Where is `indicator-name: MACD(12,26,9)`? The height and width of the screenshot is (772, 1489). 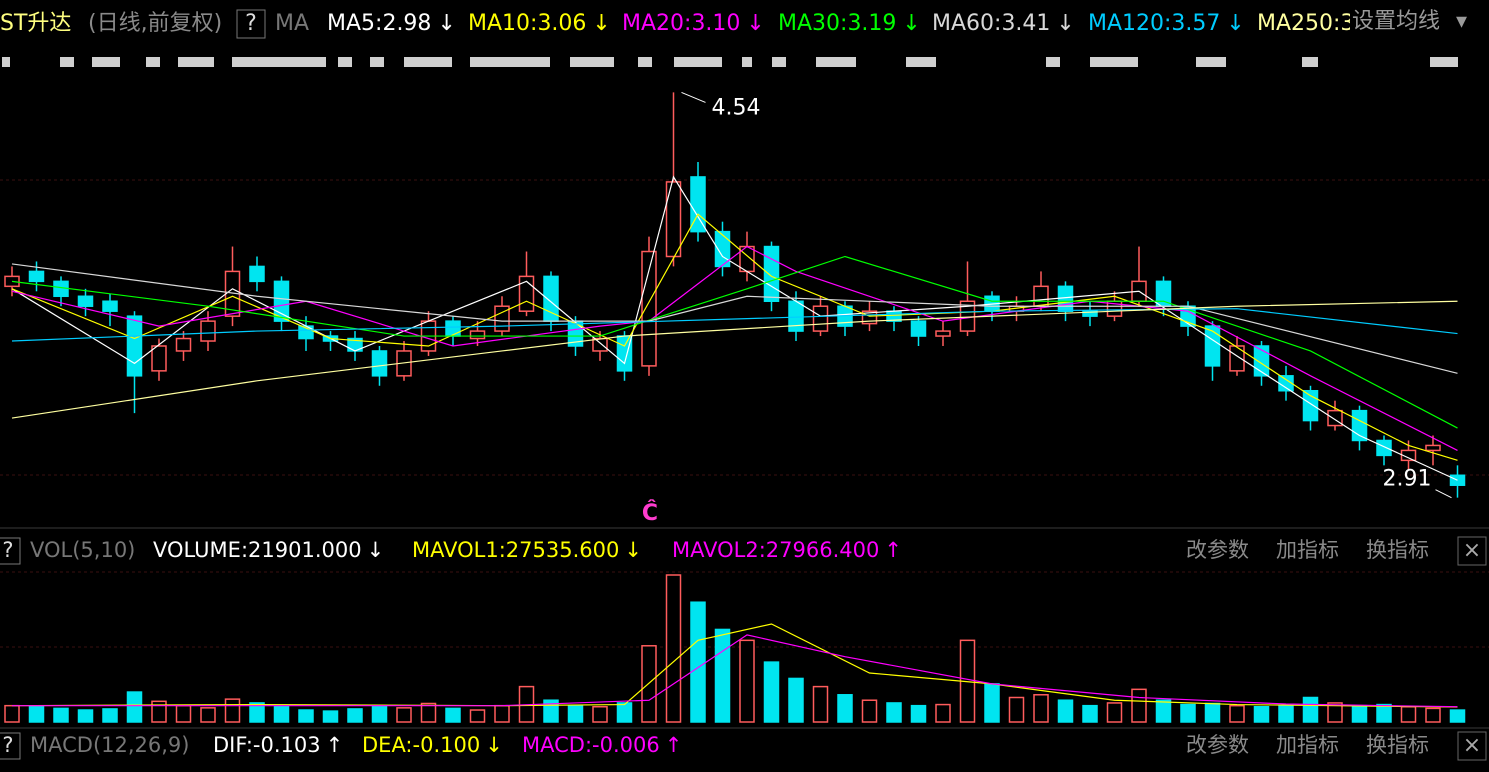
indicator-name: MACD(12,26,9) is located at coordinates (110, 745).